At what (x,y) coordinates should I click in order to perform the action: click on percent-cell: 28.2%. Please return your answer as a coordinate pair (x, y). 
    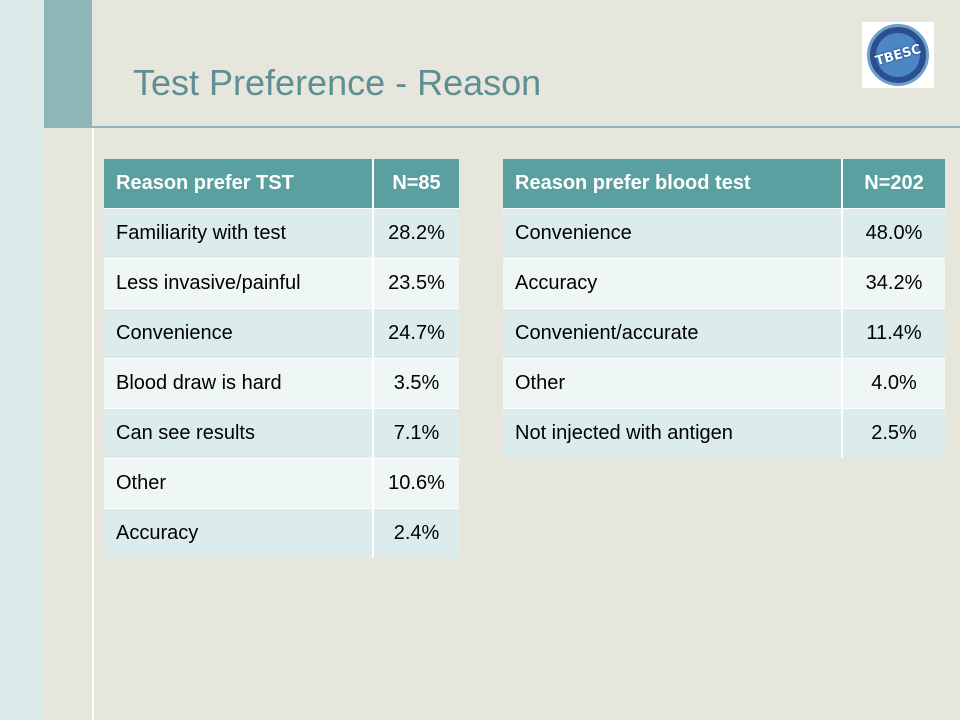
    Looking at the image, I should click on (416, 233).